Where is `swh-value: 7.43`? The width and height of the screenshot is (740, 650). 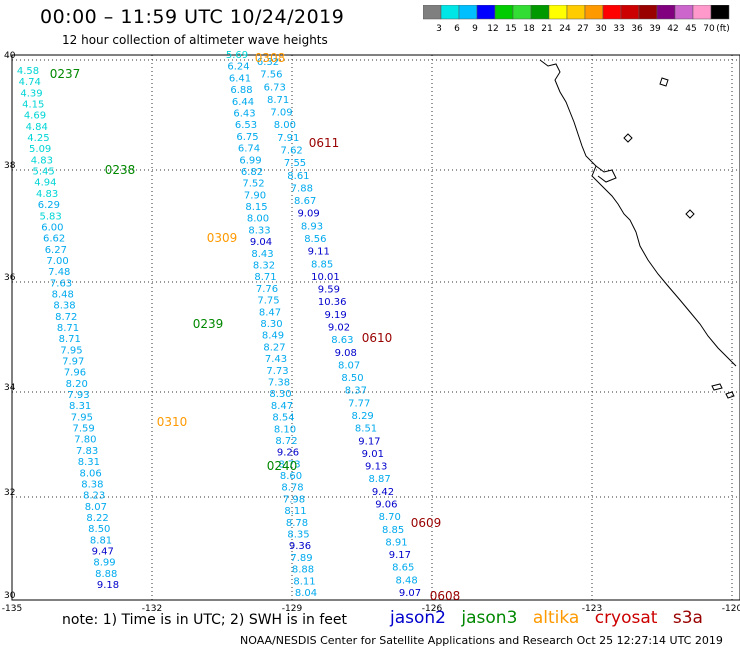
swh-value: 7.43 is located at coordinates (276, 359).